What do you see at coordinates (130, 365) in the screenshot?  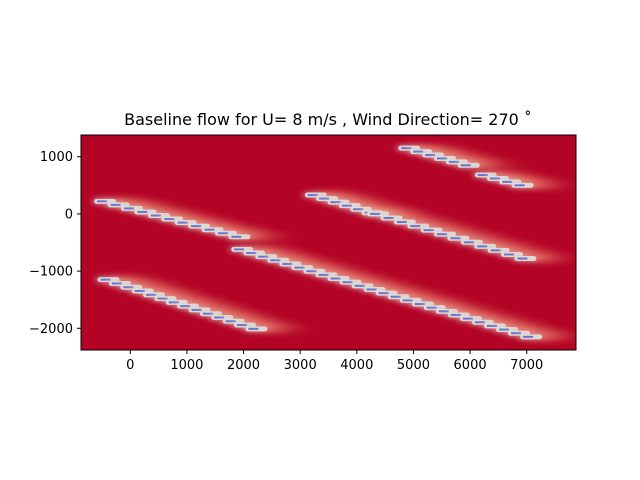 I see `x-tick-label: 0` at bounding box center [130, 365].